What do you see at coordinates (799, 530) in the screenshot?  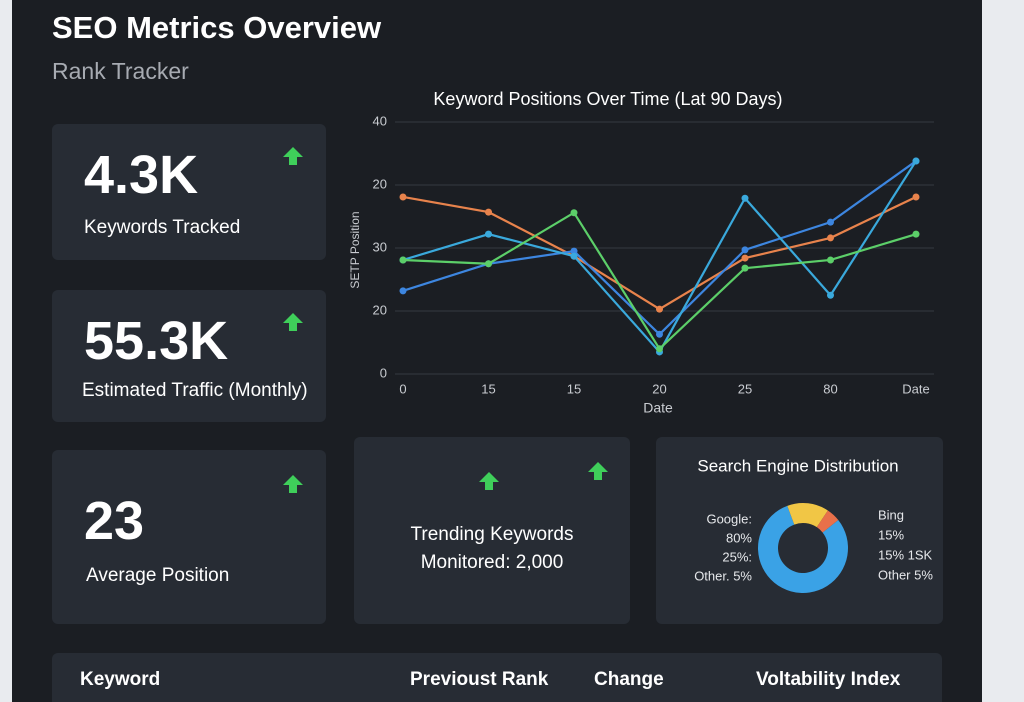 I see `donut-card` at bounding box center [799, 530].